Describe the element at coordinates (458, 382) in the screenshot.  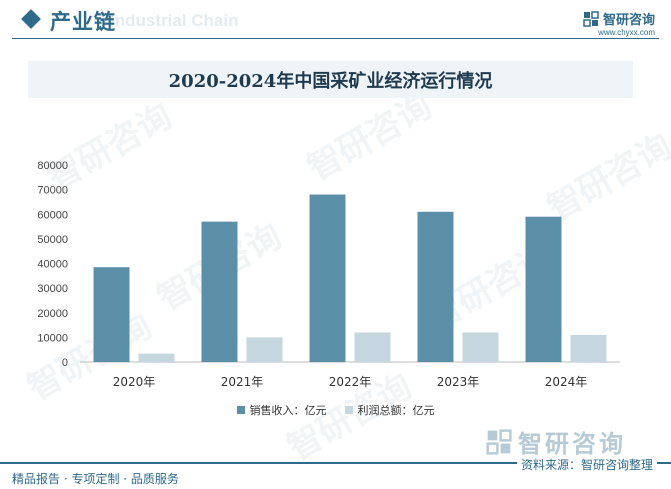
I see `x-tick-label: 2023年` at that location.